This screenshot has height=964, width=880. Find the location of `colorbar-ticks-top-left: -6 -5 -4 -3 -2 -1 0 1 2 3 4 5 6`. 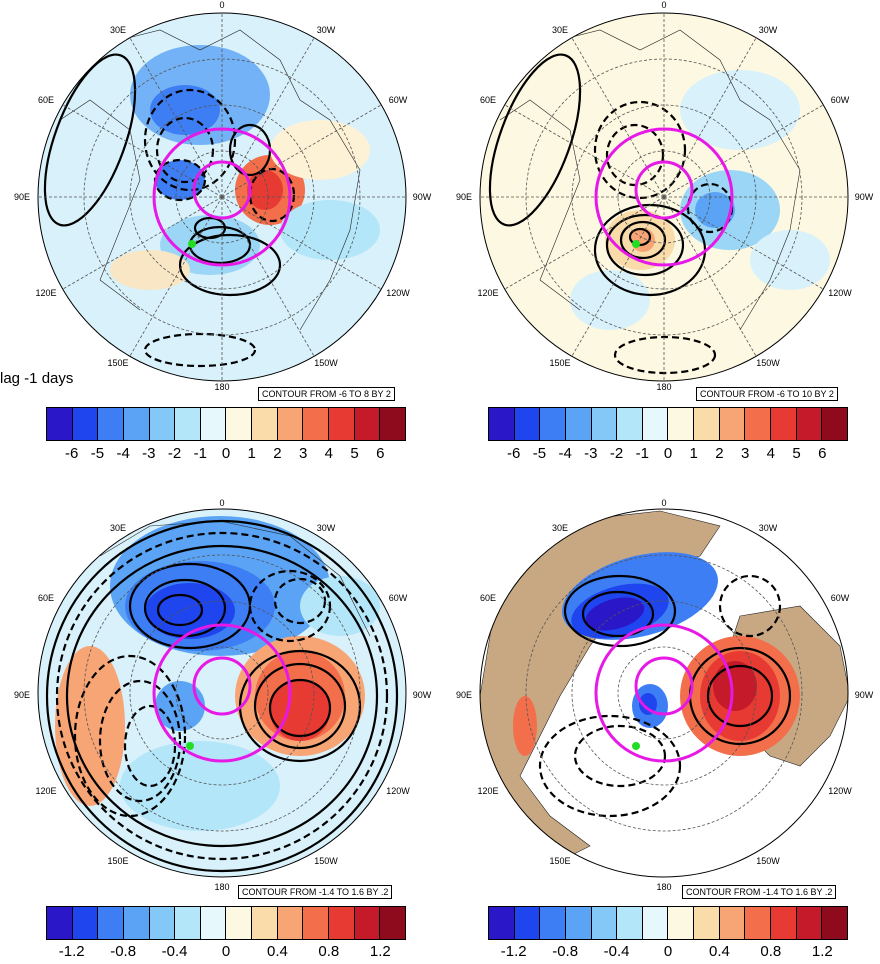

colorbar-ticks-top-left: -6 -5 -4 -3 -2 -1 0 1 2 3 4 5 6 is located at coordinates (226, 455).